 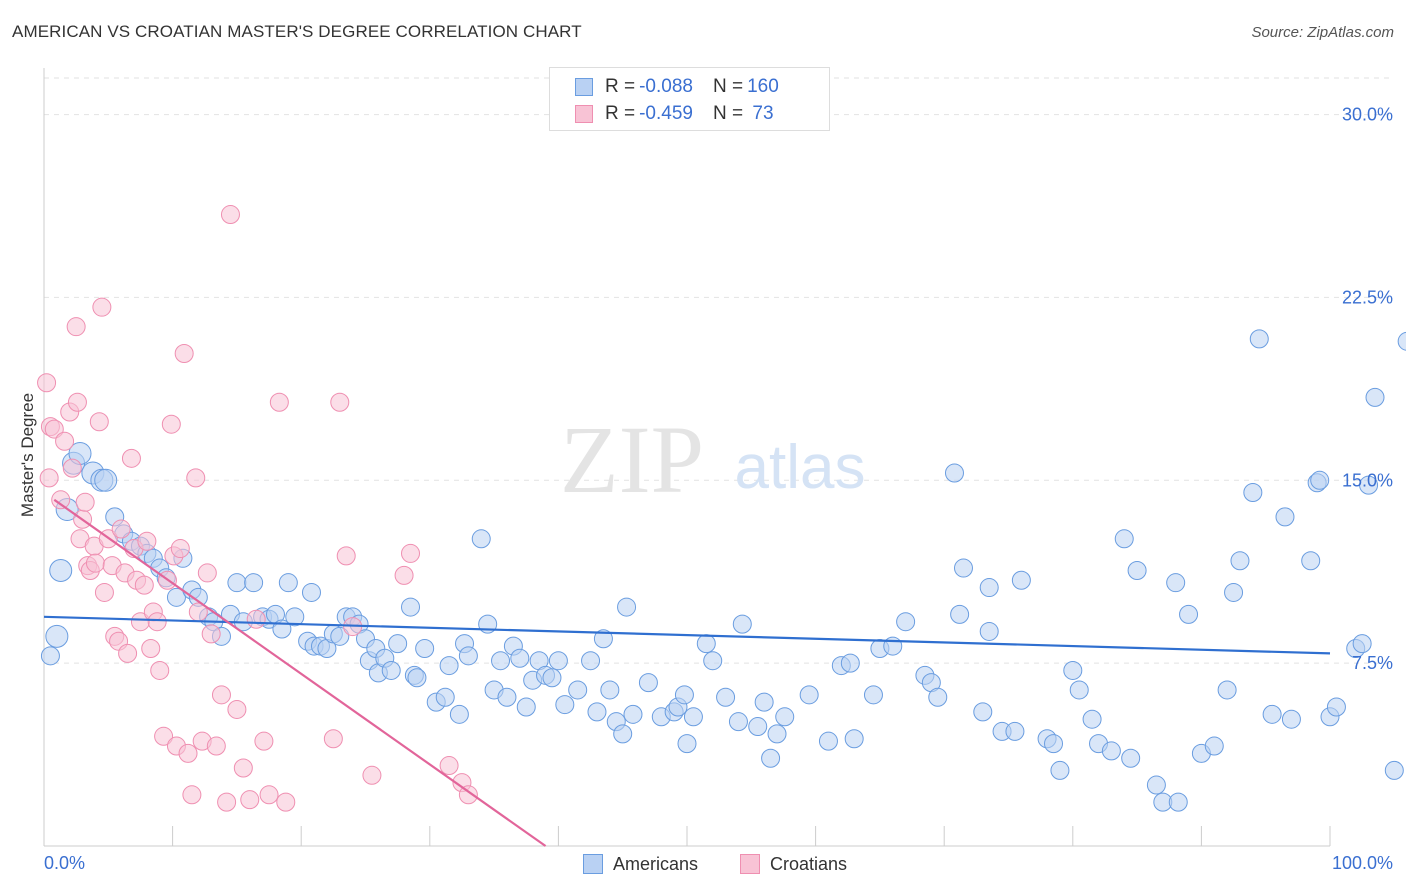 What do you see at coordinates (1362, 863) in the screenshot?
I see `x-tick-label: 100.0%` at bounding box center [1362, 863].